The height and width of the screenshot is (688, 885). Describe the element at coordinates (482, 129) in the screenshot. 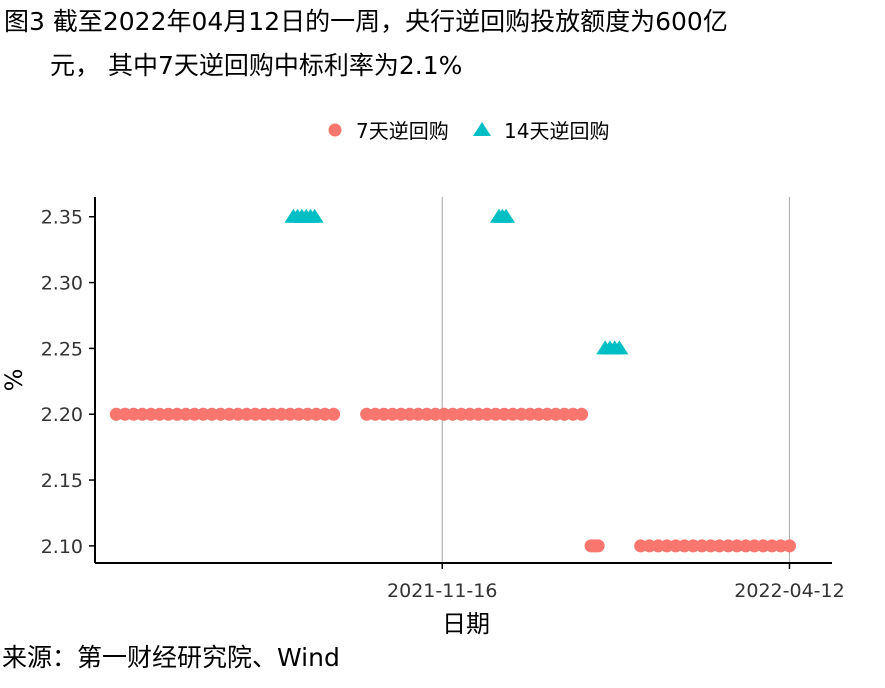

I see `legend-marker-14-day` at that location.